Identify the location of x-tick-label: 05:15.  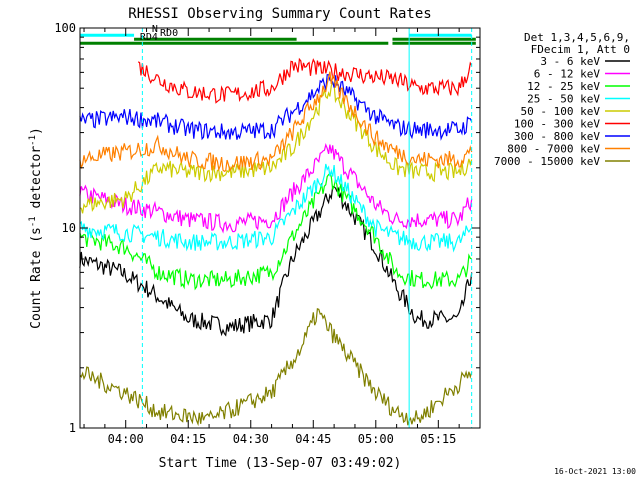
(438, 439).